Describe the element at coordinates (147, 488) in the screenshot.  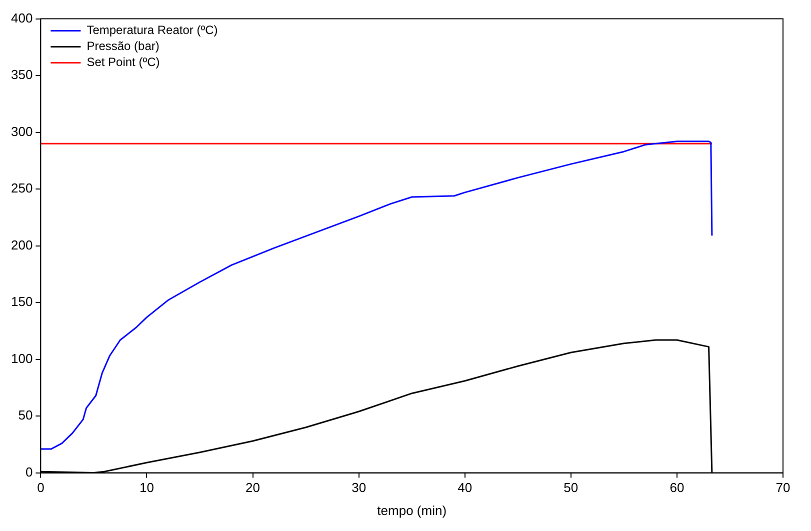
I see `x-tick-label: 10` at that location.